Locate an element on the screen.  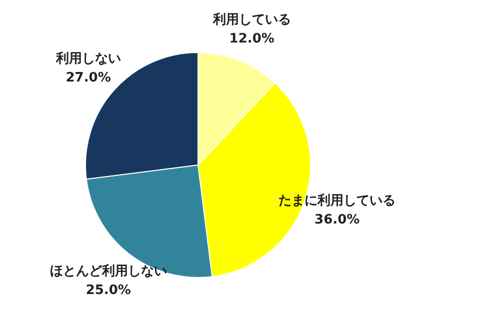
data-label: 36.0% is located at coordinates (337, 220).